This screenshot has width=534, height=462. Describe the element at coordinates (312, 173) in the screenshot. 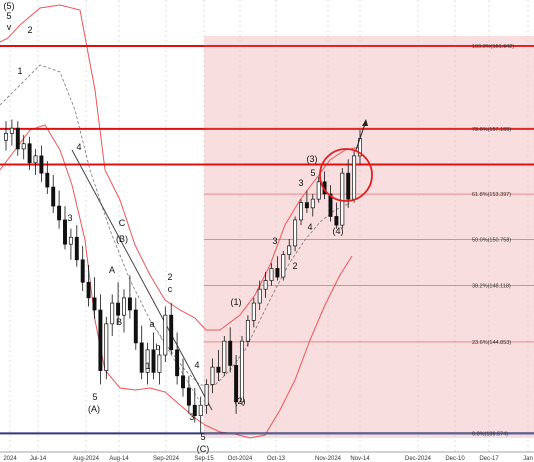

I see `wave-label-27: 5` at that location.